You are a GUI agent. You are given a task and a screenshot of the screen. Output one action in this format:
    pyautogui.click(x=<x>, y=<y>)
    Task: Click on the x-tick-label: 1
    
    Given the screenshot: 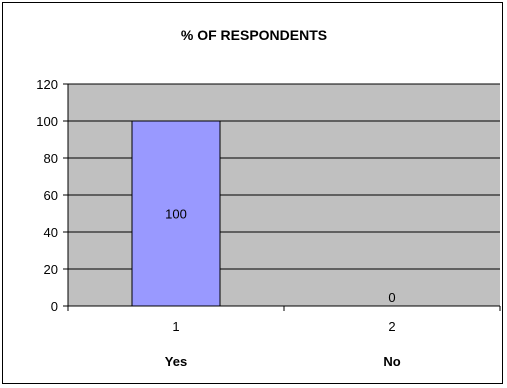 What is the action you would take?
    pyautogui.click(x=175, y=326)
    